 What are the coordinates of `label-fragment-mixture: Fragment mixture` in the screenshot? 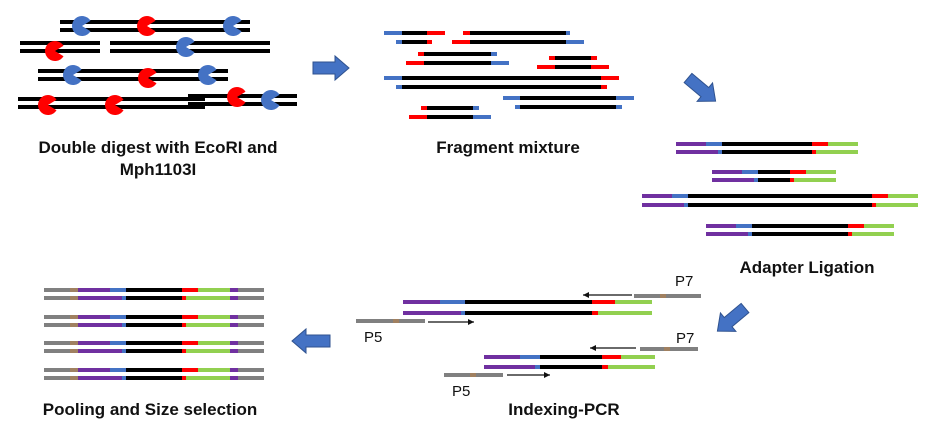 It's located at (508, 147).